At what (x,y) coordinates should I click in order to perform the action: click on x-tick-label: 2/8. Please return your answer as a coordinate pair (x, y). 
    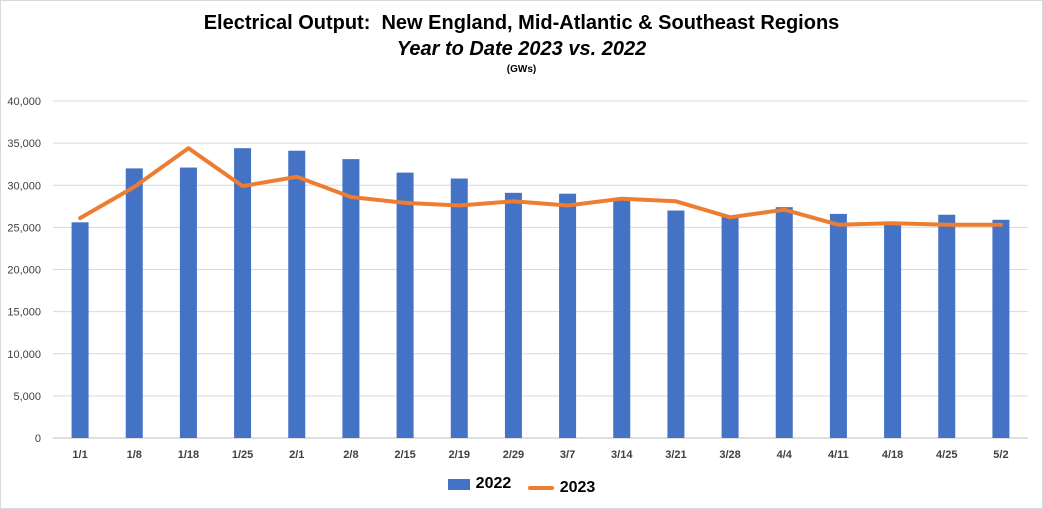
    Looking at the image, I should click on (350, 455).